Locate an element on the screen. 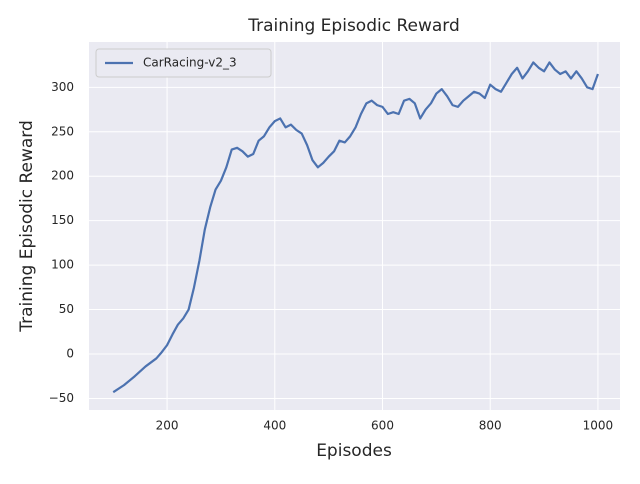  y-axis-label: Training Episodic Reward is located at coordinates (27, 226).